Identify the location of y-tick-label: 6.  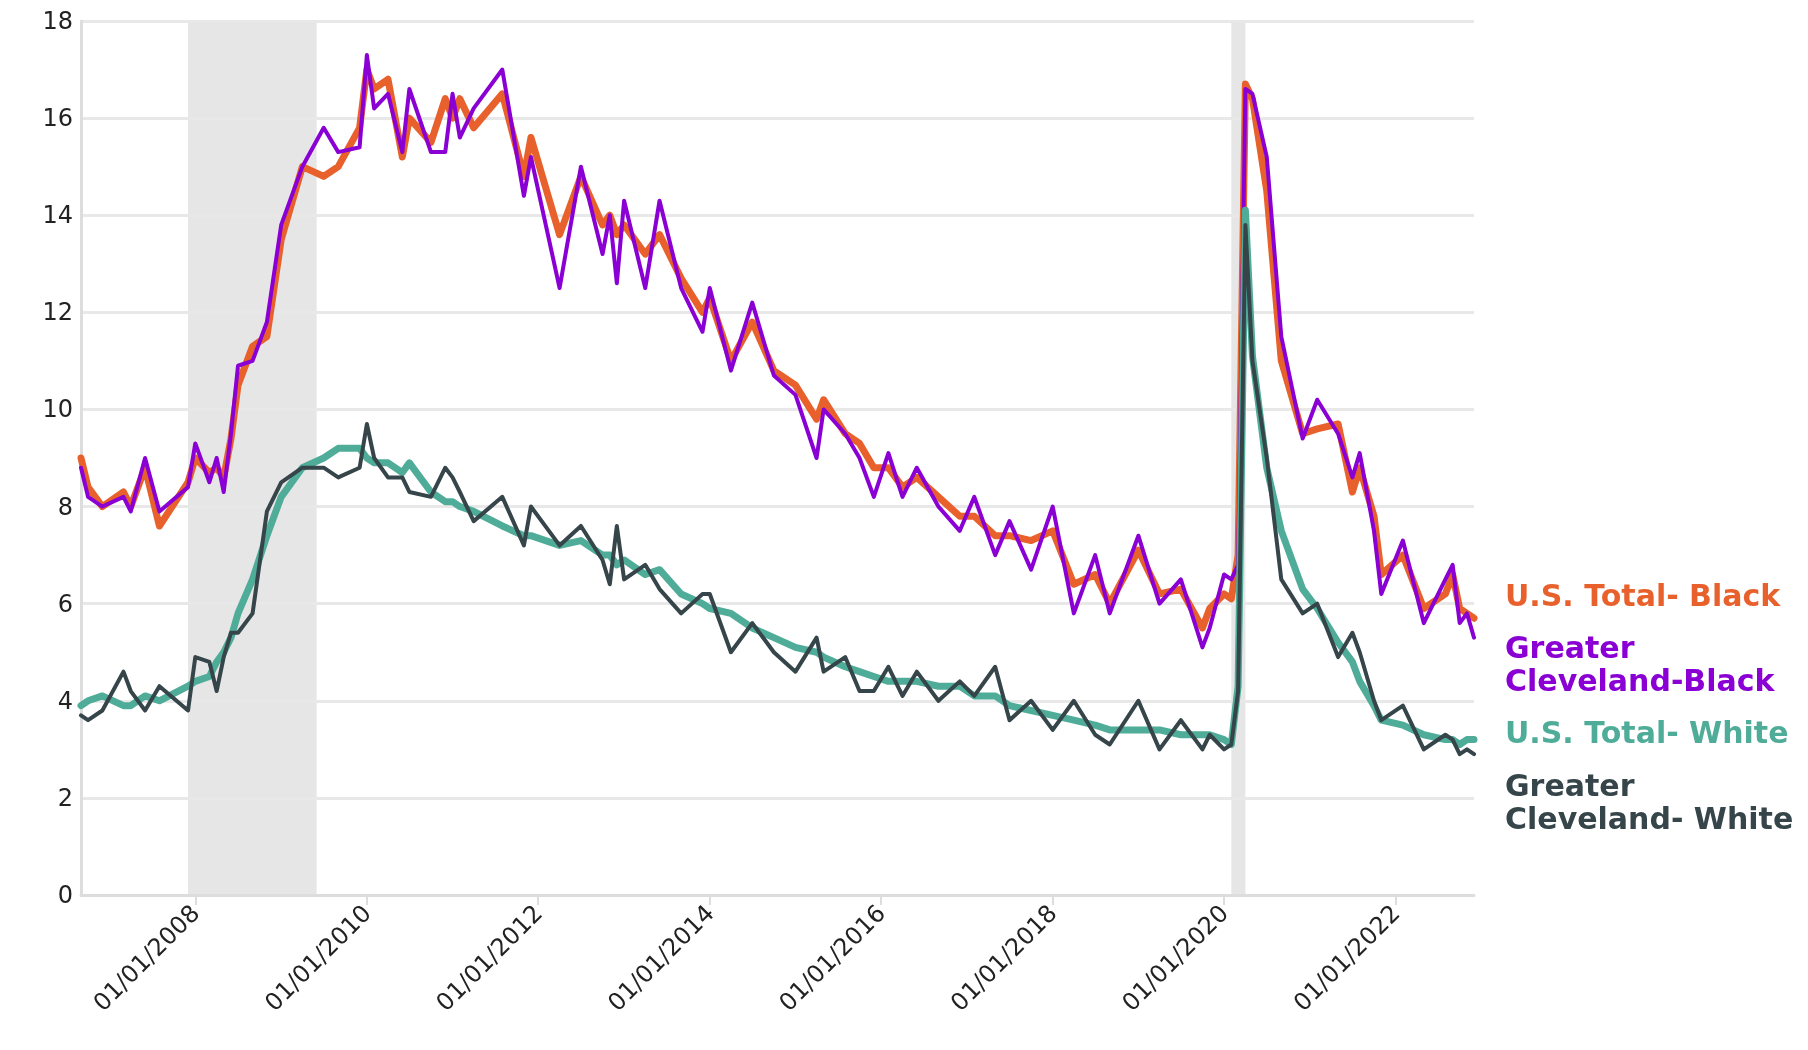
(65, 603).